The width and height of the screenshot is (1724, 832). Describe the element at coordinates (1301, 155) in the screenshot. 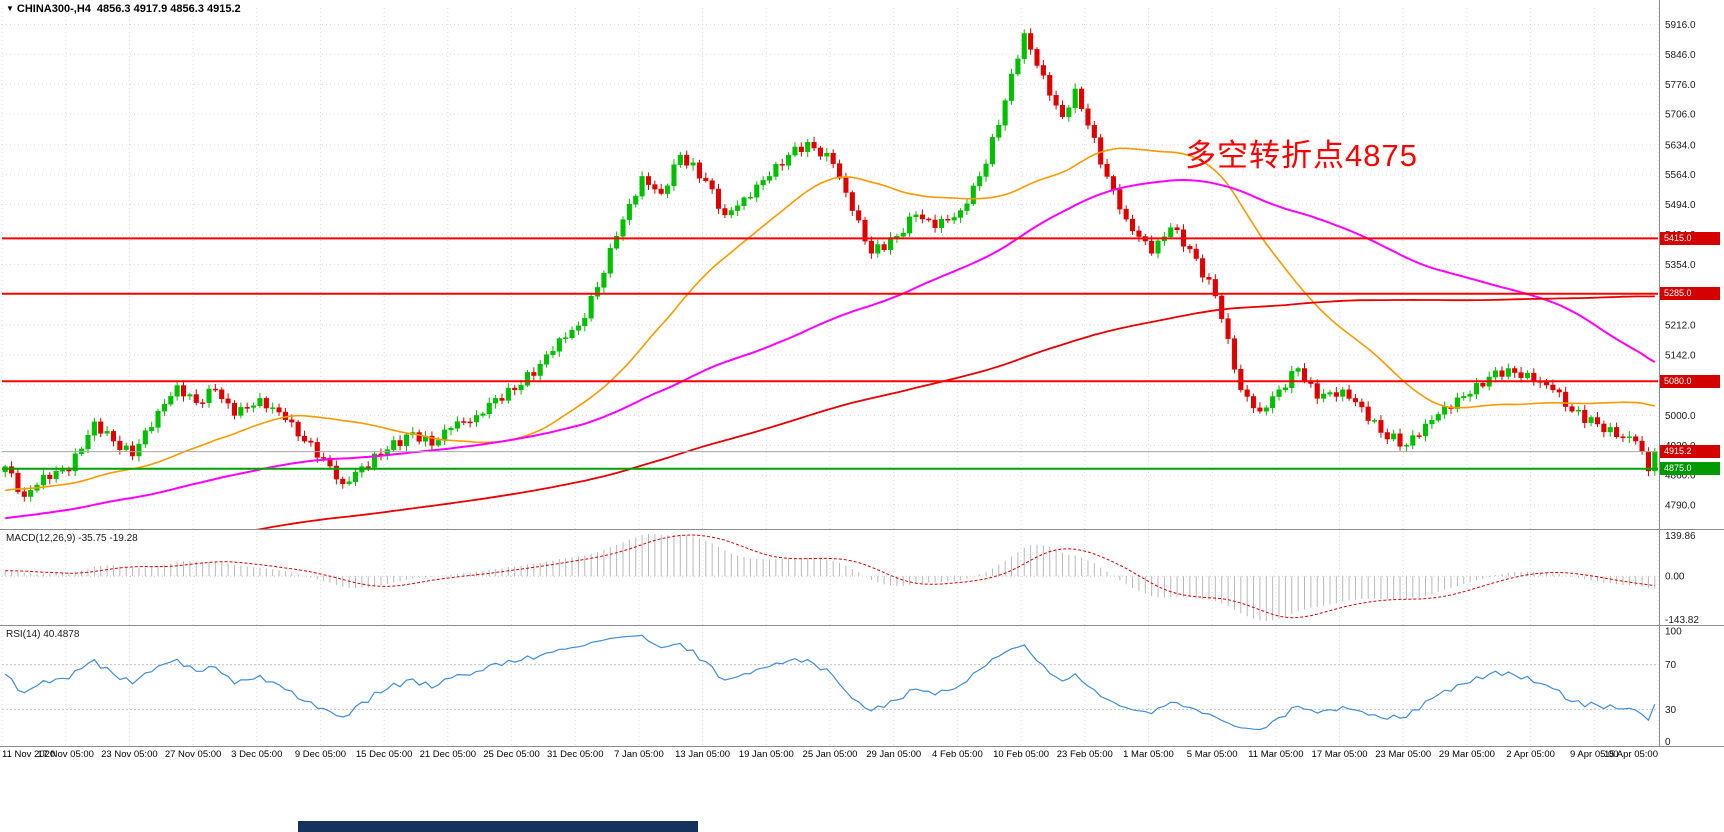

I see `chart-annotation-text: 多空转折点4875` at that location.